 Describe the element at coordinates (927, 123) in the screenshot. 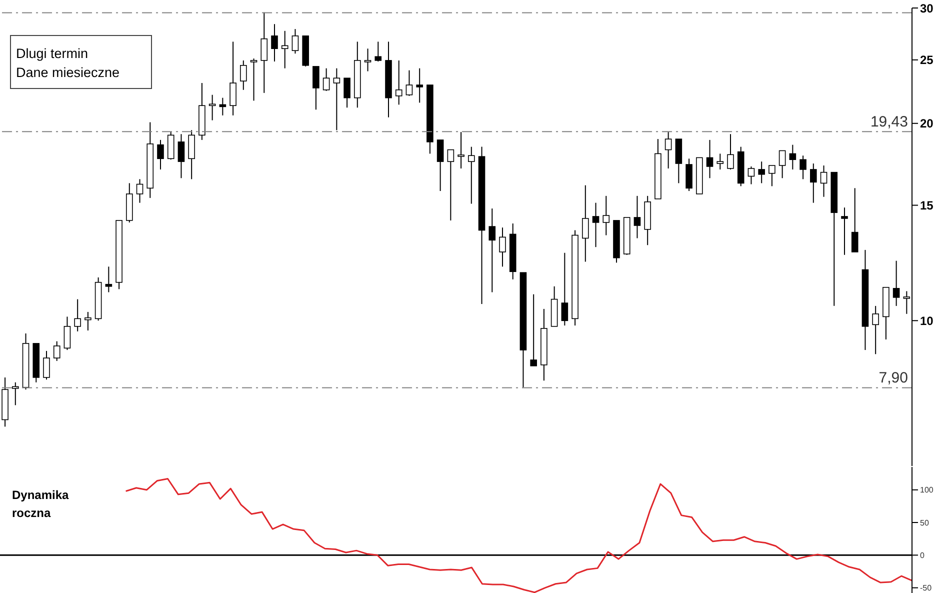

I see `y-tick-label: 20` at that location.